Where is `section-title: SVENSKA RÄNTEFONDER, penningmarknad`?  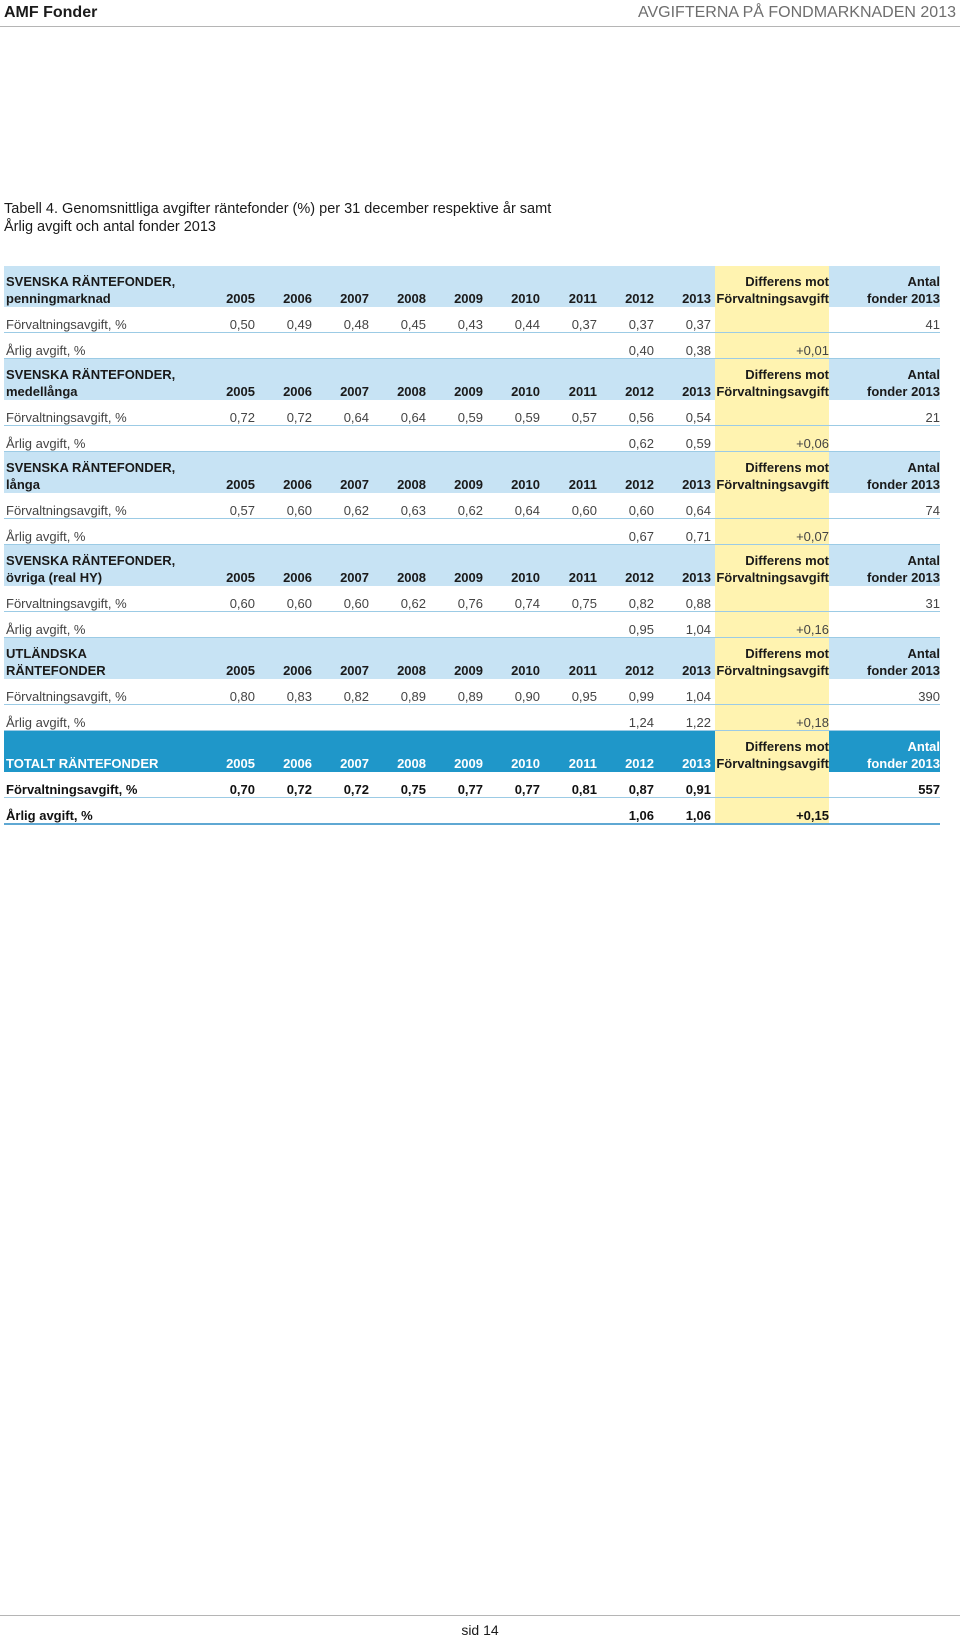
section-title: SVENSKA RÄNTEFONDER, penningmarknad is located at coordinates (103, 286).